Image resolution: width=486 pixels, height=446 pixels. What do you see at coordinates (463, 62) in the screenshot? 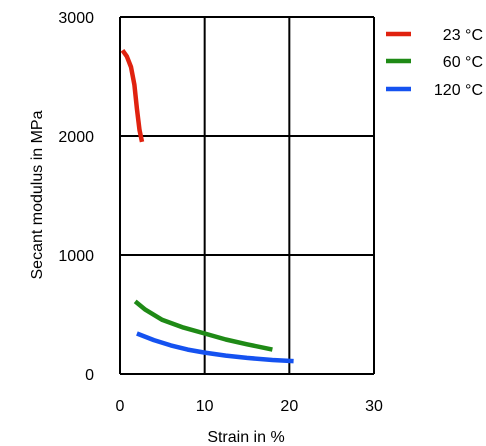
I see `legend-label-2: 60 °C` at bounding box center [463, 62].